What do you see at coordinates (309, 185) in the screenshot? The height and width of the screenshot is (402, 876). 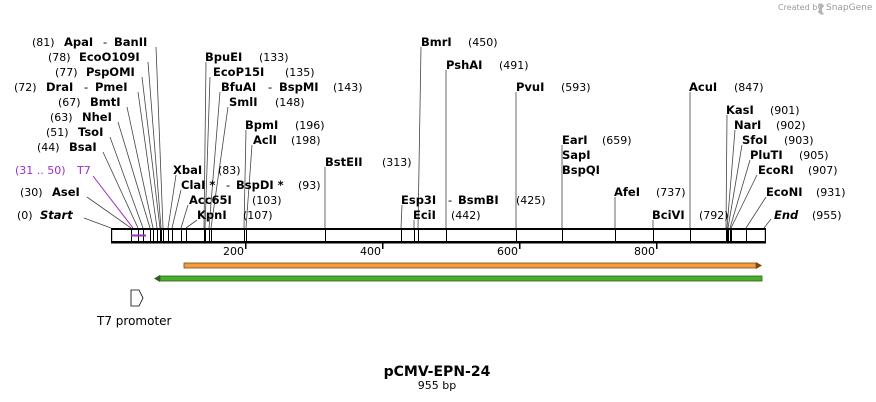 I see `site-pos-clai: (93)` at bounding box center [309, 185].